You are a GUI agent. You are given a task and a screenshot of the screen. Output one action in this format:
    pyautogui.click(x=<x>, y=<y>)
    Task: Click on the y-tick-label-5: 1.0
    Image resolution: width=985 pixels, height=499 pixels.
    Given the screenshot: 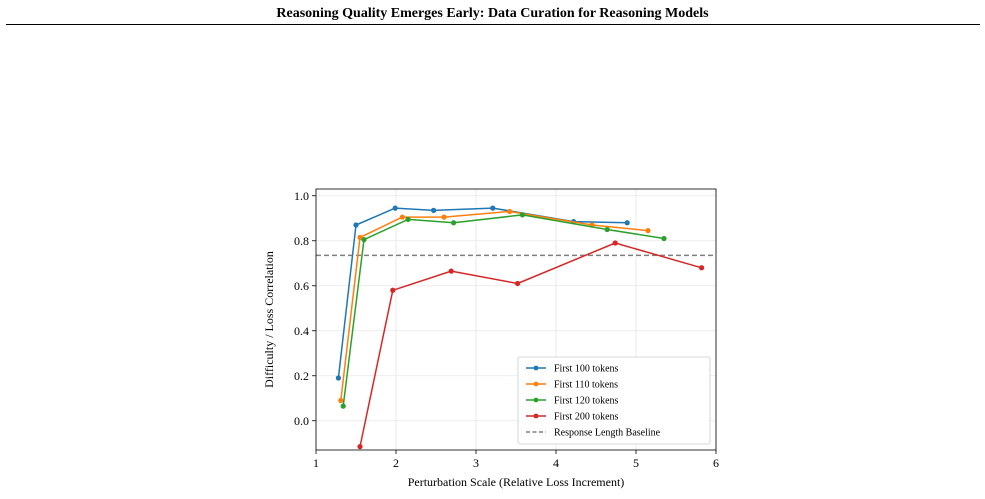 What is the action you would take?
    pyautogui.click(x=301, y=196)
    